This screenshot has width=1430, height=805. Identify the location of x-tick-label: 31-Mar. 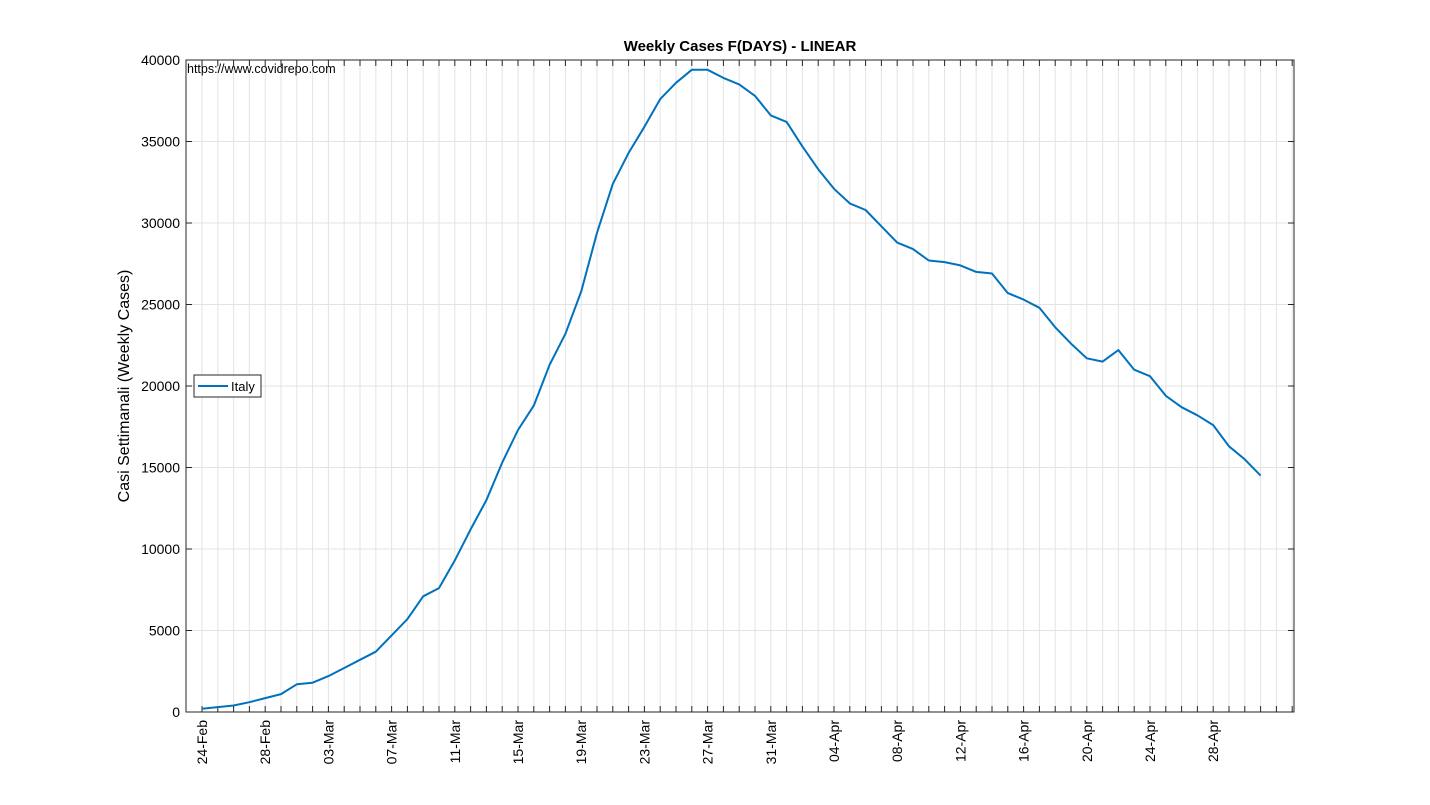
(771, 742).